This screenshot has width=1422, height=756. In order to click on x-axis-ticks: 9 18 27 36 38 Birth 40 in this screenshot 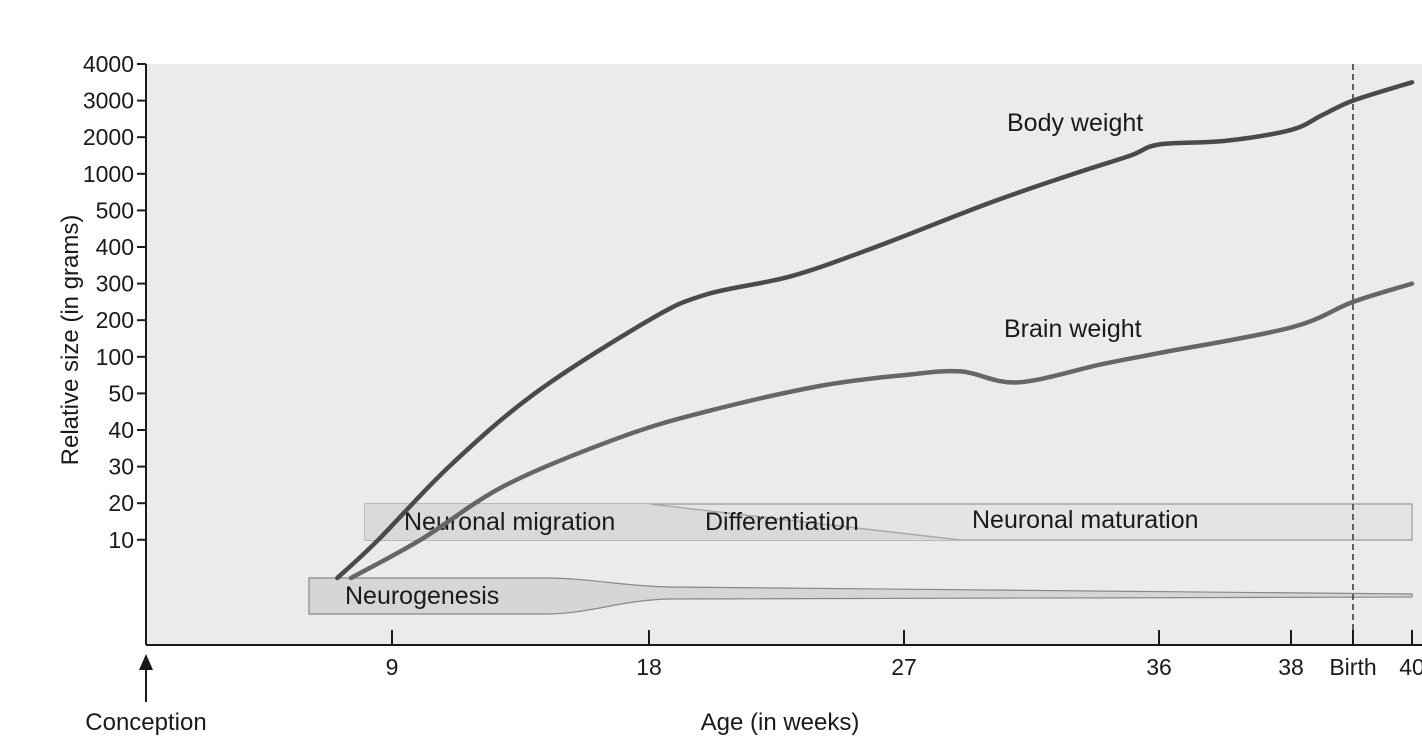, I will do `click(904, 655)`.